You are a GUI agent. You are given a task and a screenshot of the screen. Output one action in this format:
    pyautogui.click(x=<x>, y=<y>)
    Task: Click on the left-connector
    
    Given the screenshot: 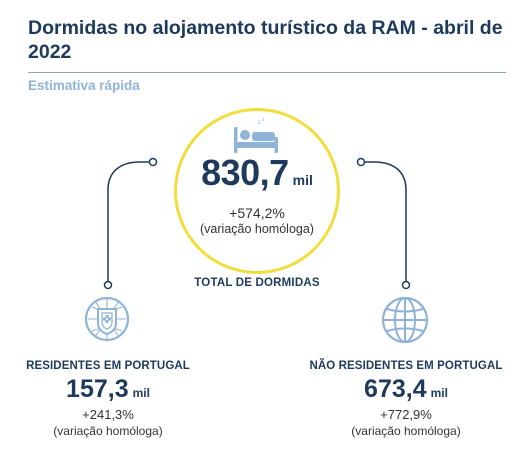 What is the action you would take?
    pyautogui.click(x=128, y=221)
    